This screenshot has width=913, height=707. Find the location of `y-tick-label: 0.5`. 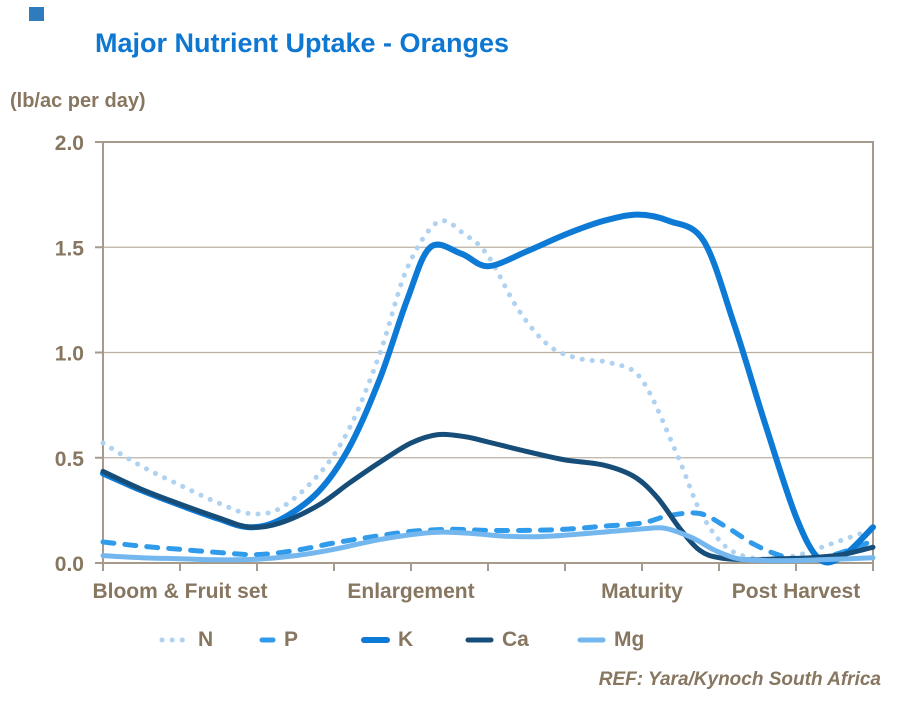

y-tick-label: 0.5 is located at coordinates (70, 459).